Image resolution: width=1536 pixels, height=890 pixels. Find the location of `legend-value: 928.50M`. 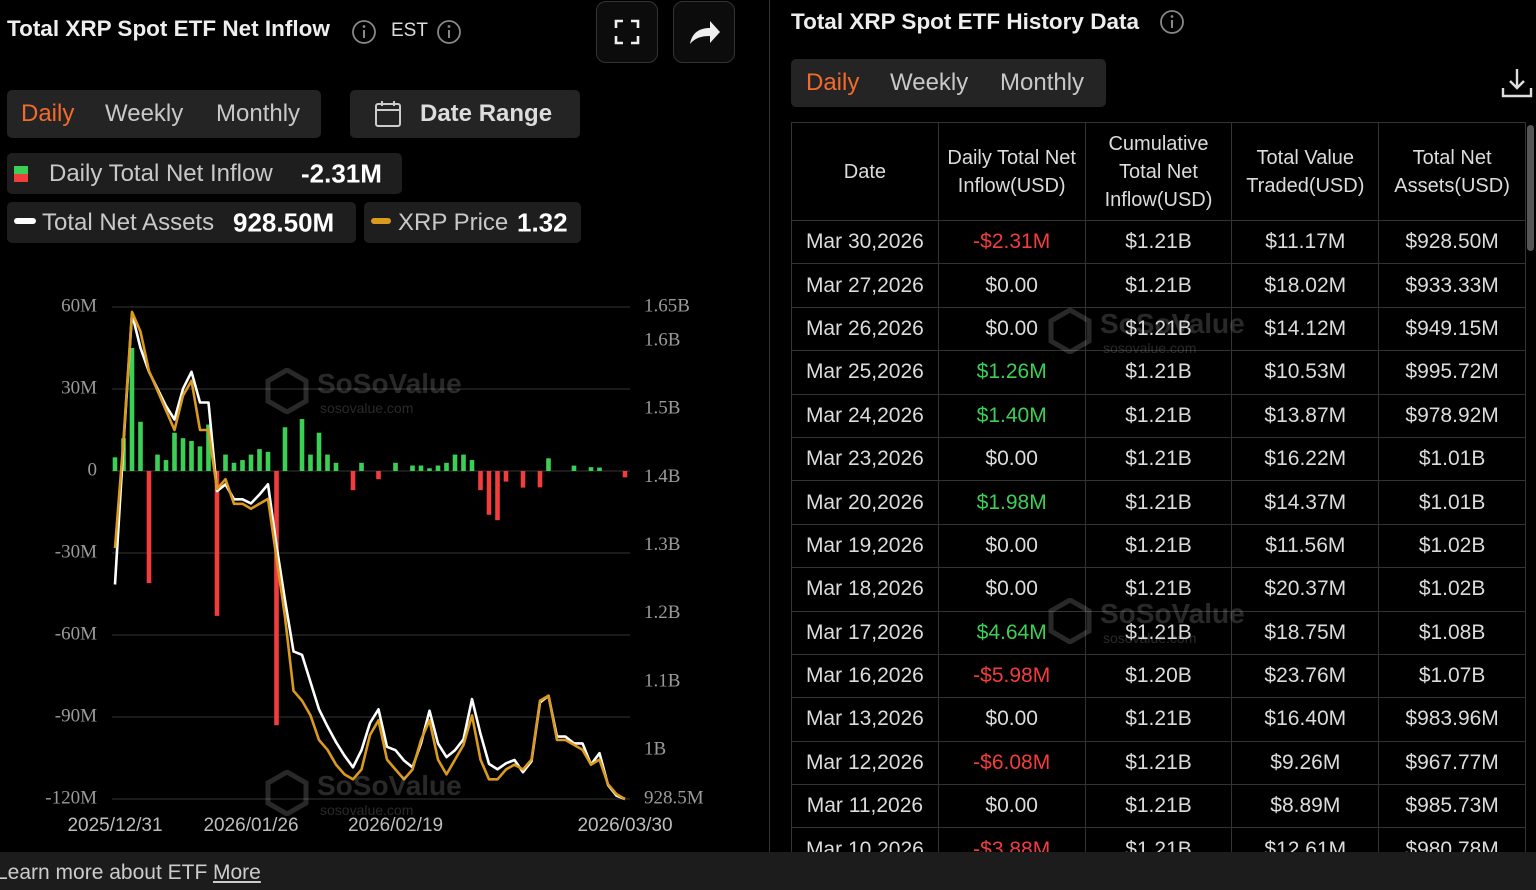

legend-value: 928.50M is located at coordinates (284, 222).